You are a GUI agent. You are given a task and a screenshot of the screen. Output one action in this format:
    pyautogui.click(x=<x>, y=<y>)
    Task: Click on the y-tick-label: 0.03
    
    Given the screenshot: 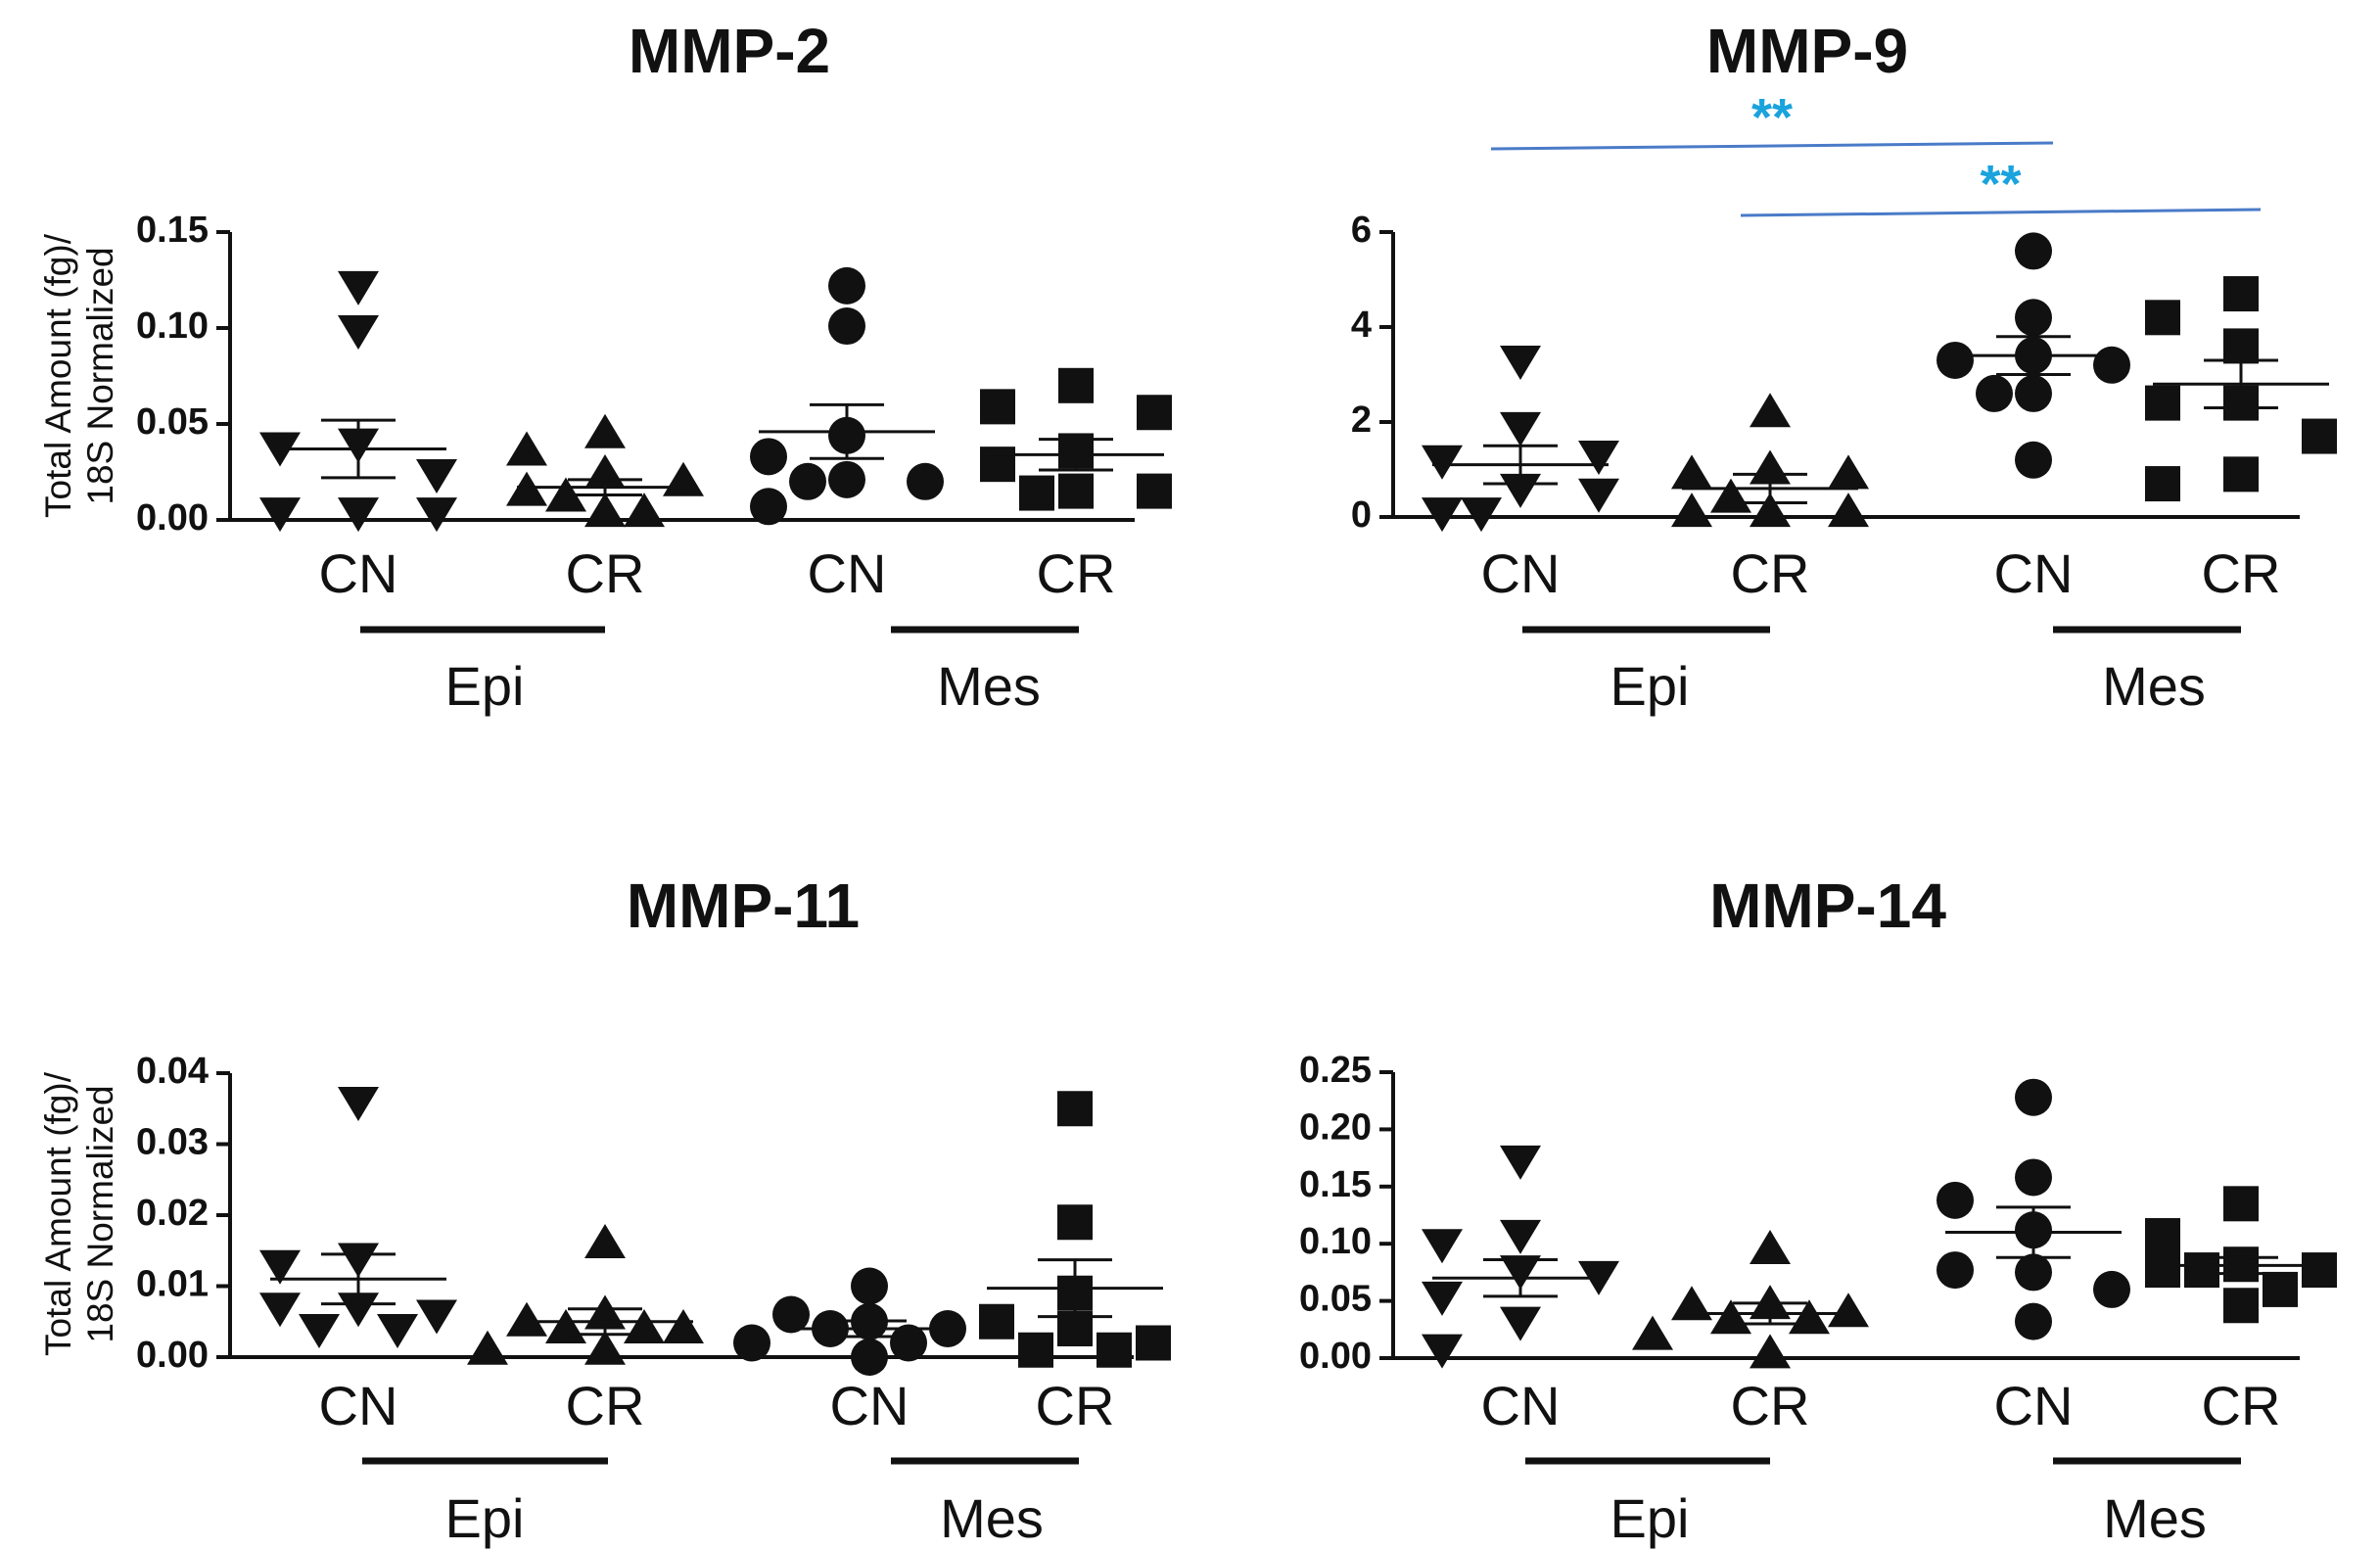 What is the action you would take?
    pyautogui.click(x=172, y=1142)
    